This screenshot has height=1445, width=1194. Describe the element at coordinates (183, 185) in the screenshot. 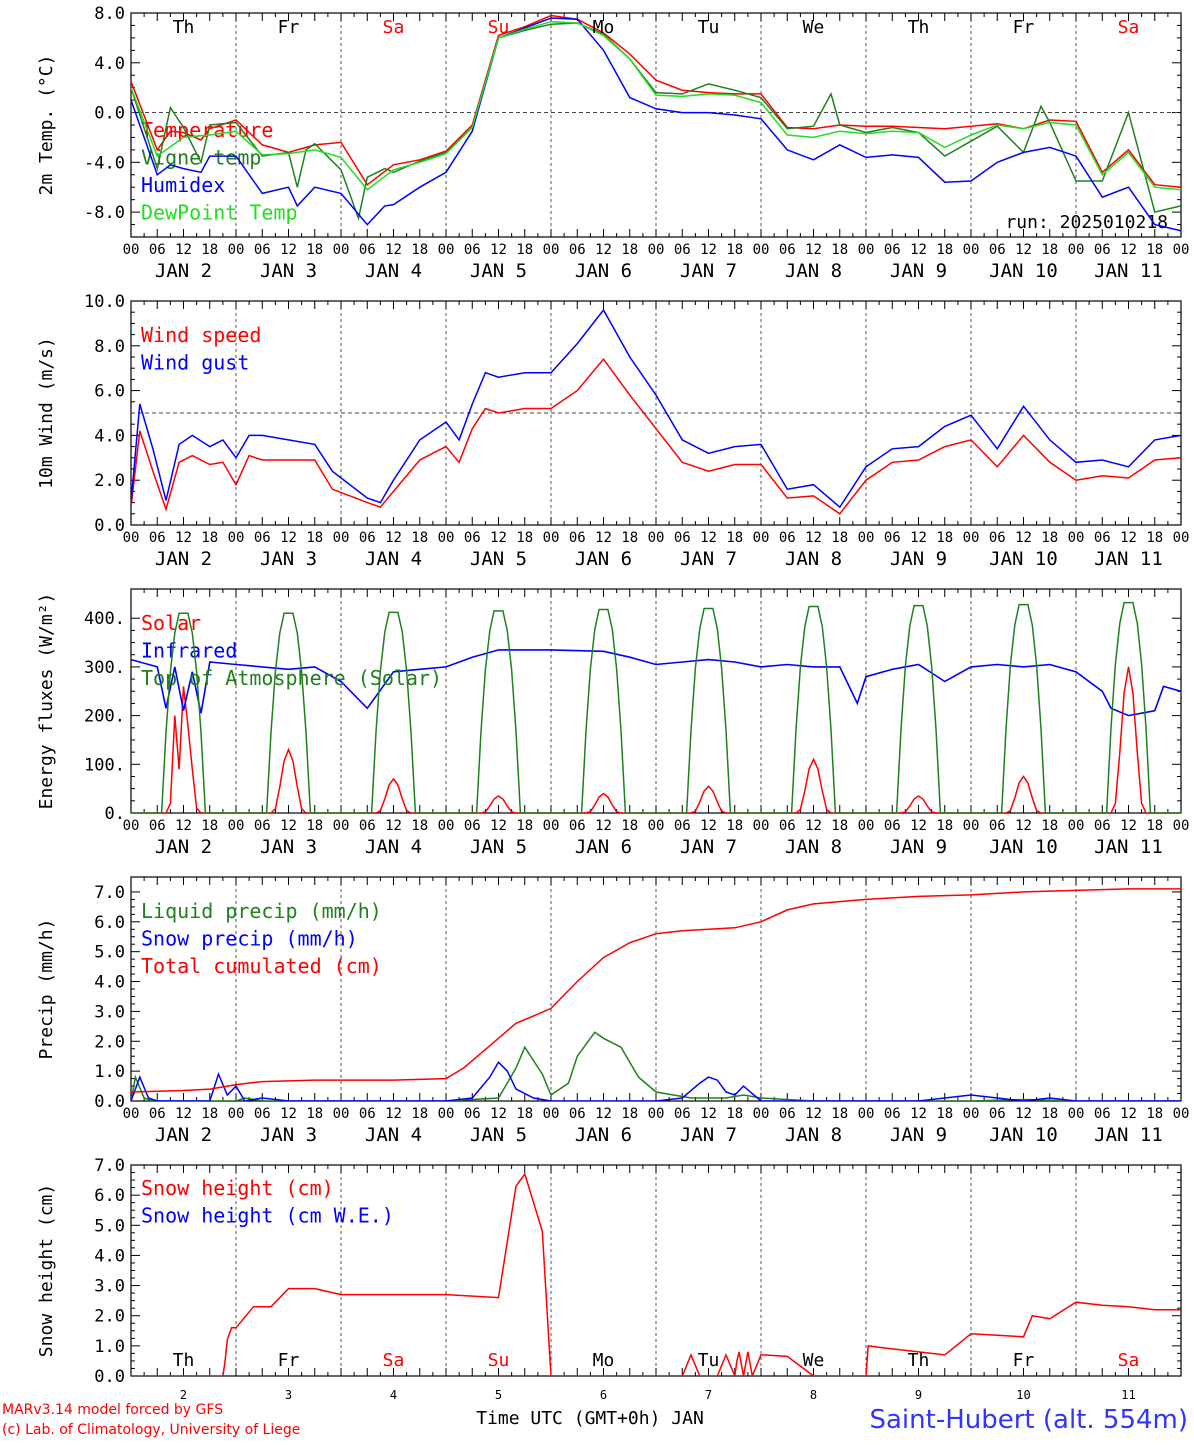

I see `legend-entry: Humidex` at that location.